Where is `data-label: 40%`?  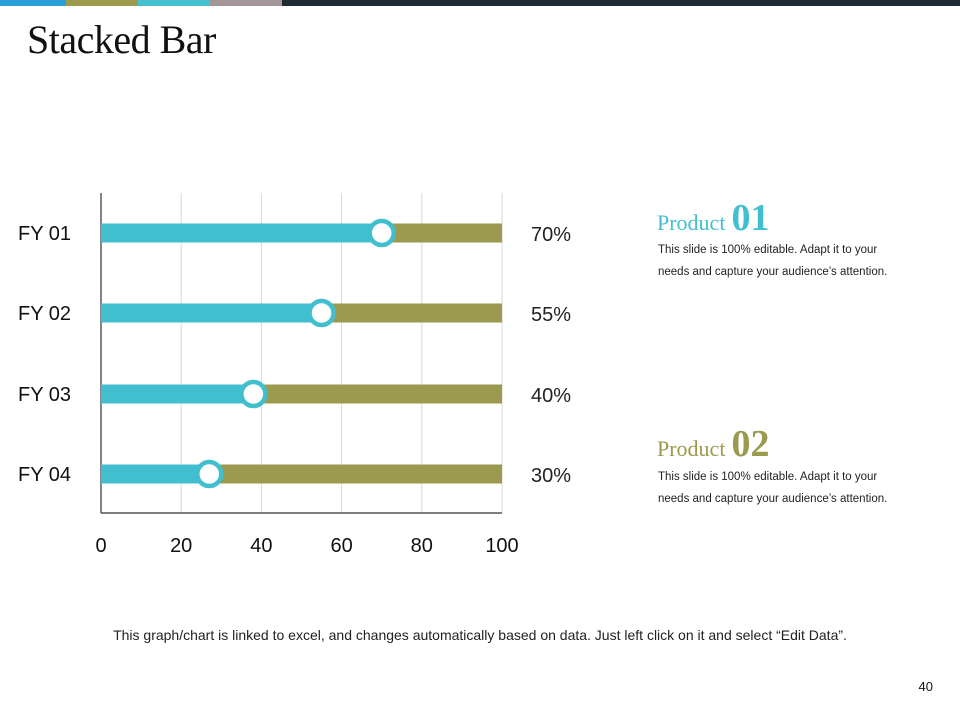 data-label: 40% is located at coordinates (551, 396).